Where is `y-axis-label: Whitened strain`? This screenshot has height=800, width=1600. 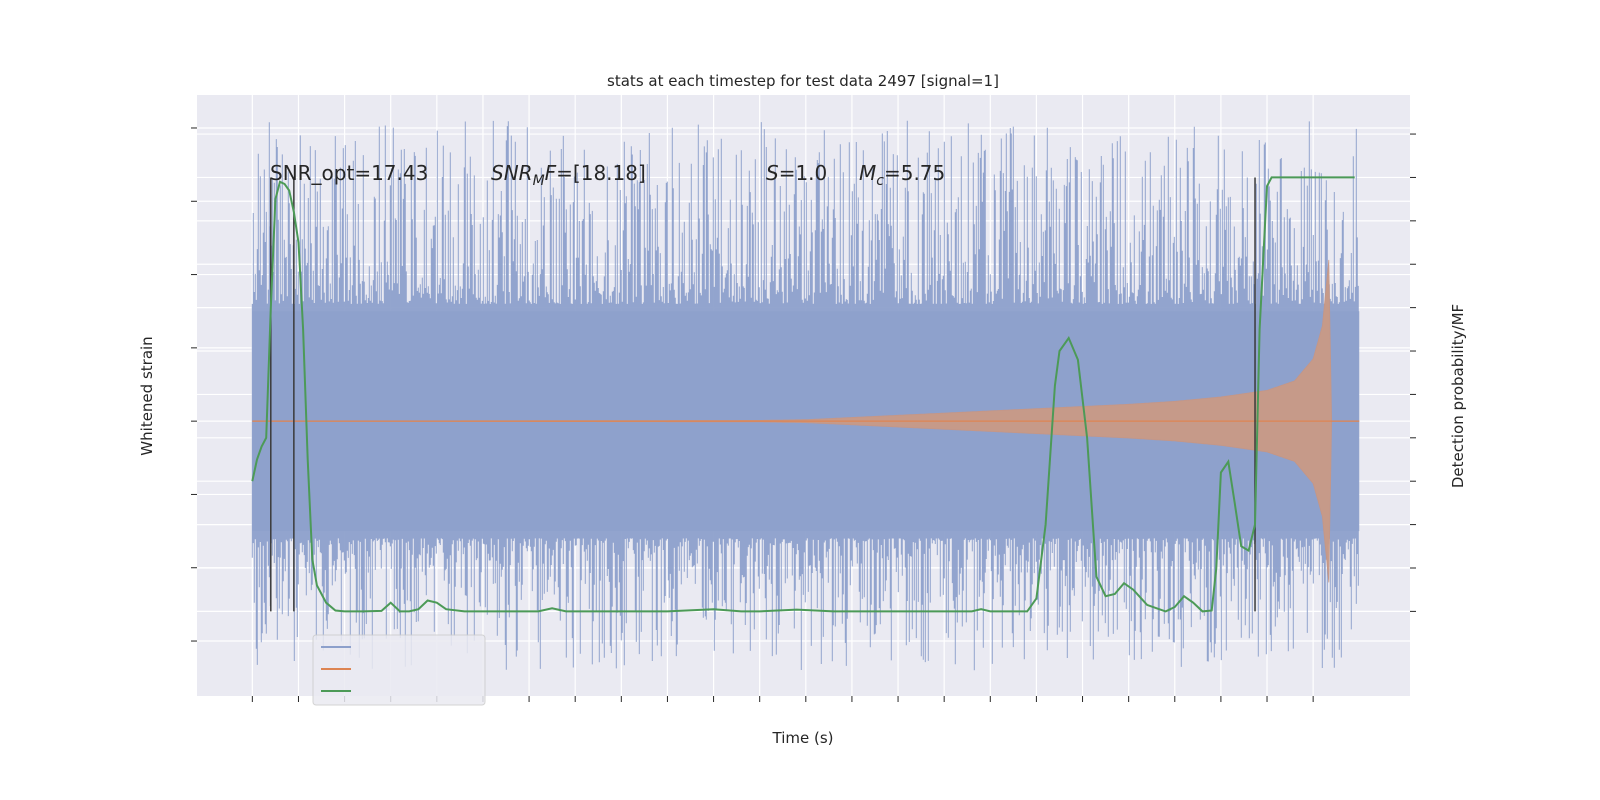
y-axis-label: Whitened strain is located at coordinates (147, 395).